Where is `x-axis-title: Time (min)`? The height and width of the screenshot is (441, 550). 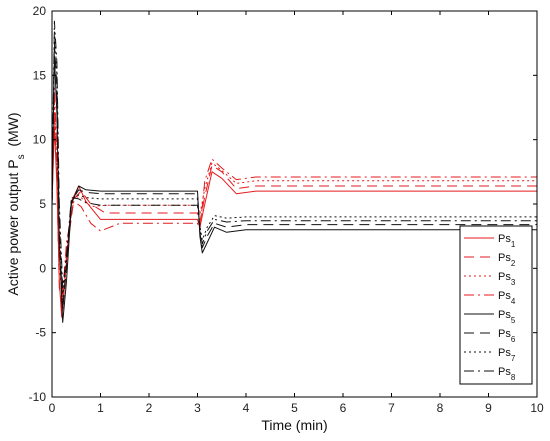
x-axis-title: Time (min) is located at coordinates (294, 425).